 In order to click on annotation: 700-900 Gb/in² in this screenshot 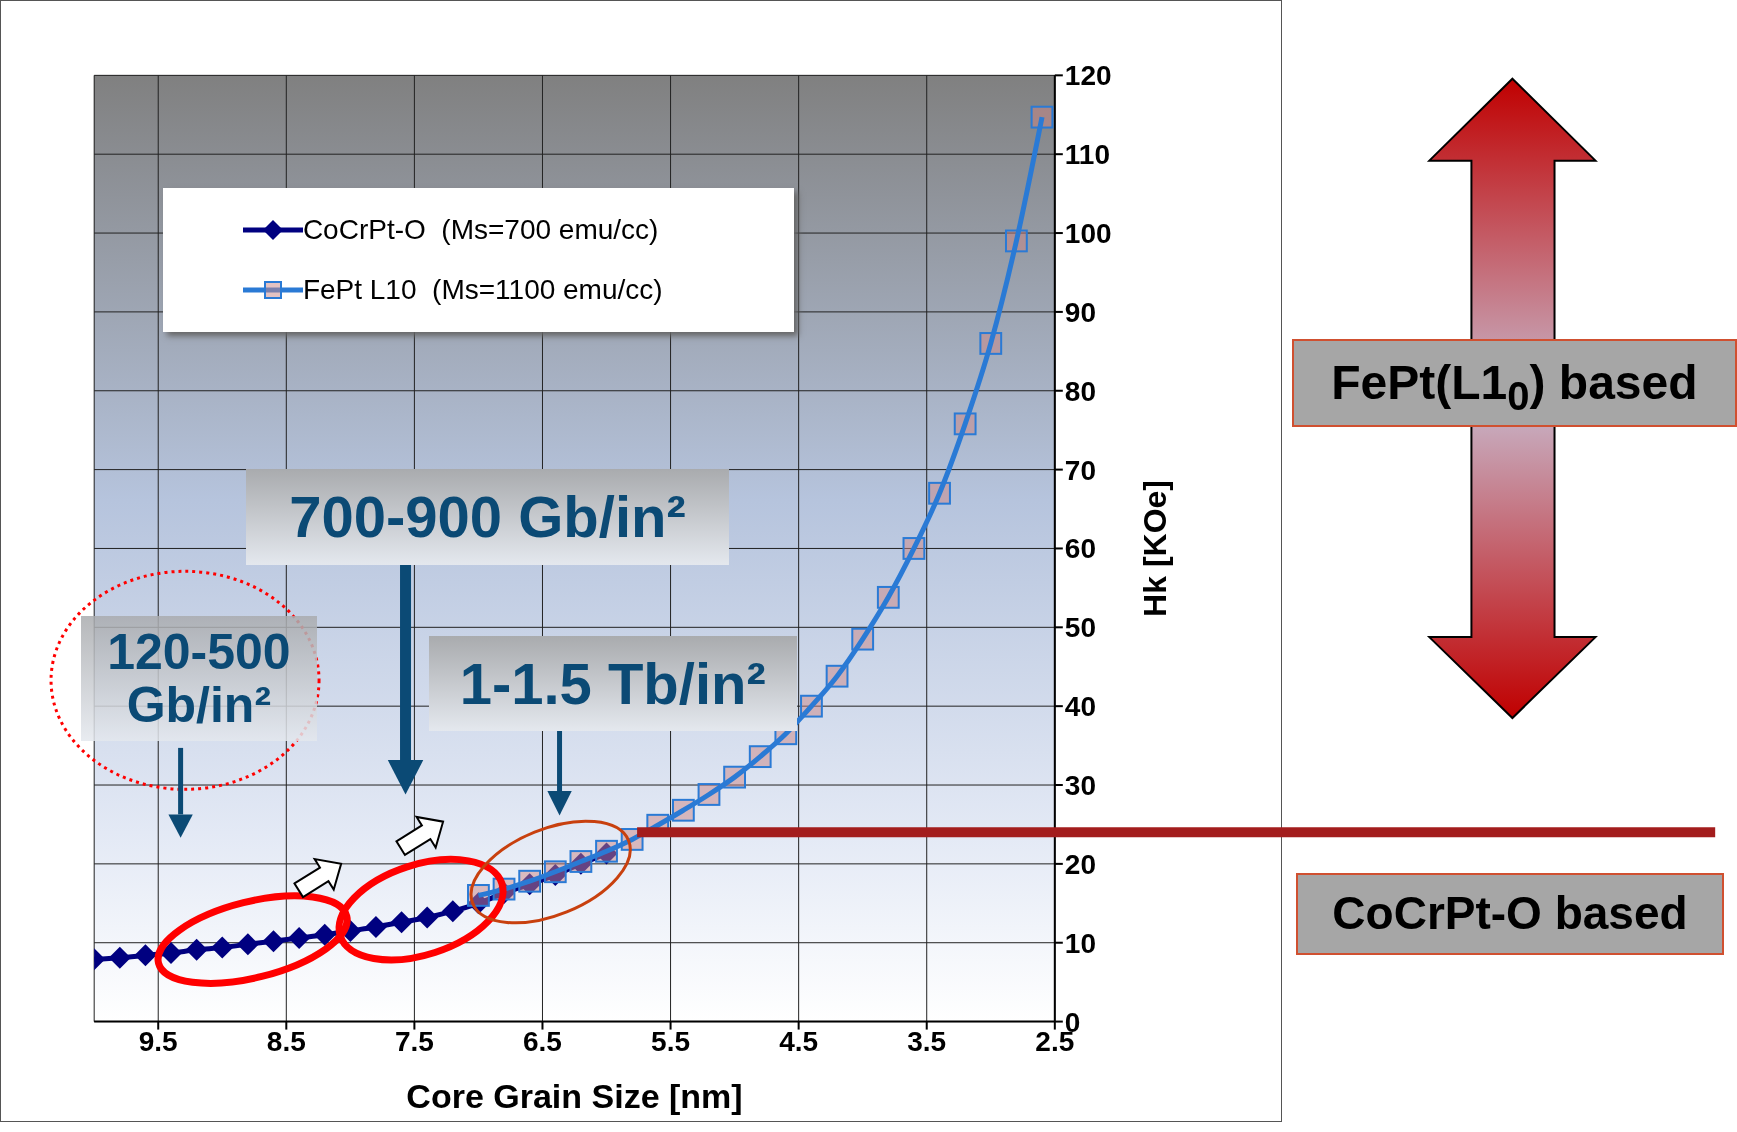, I will do `click(487, 517)`.